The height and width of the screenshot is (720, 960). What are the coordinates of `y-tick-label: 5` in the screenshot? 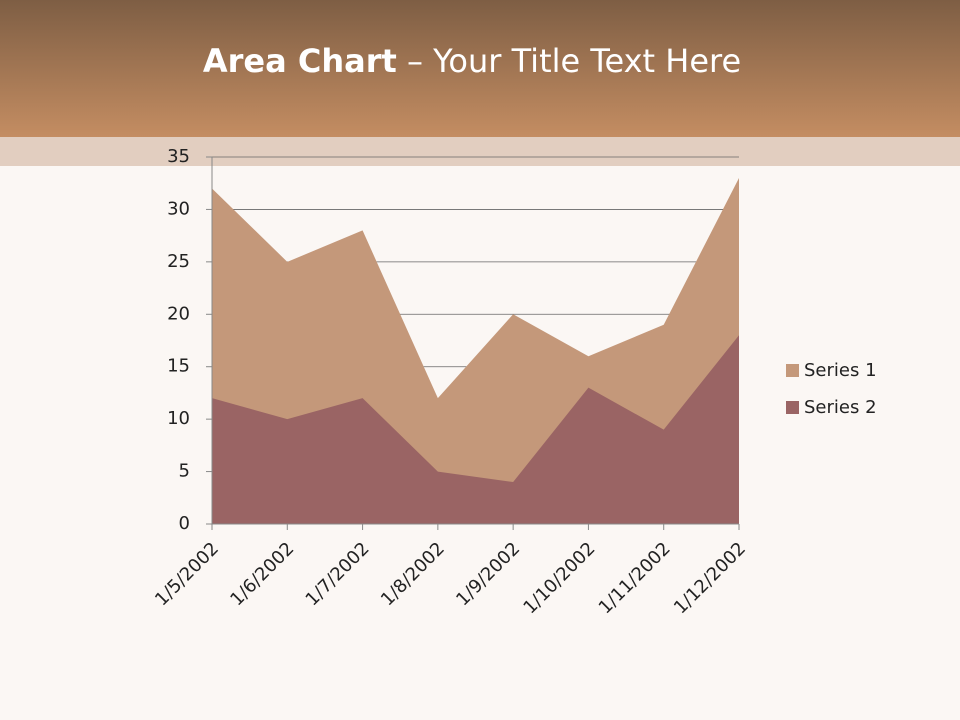 It's located at (184, 471).